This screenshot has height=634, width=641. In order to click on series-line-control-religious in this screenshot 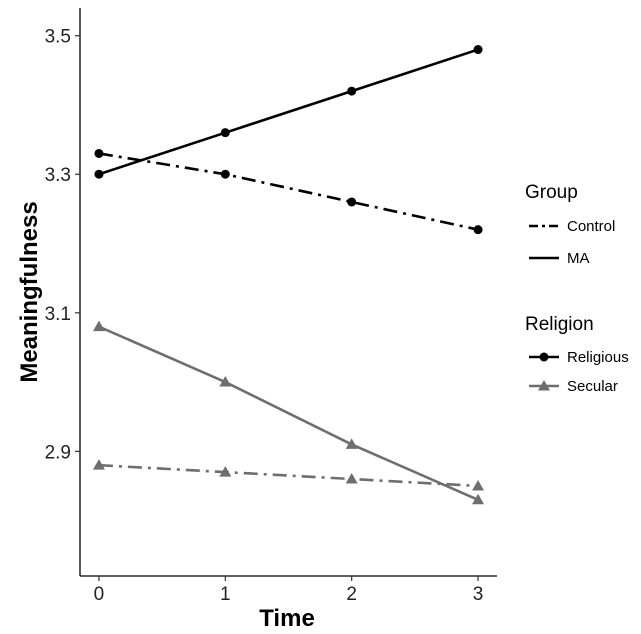, I will do `click(288, 191)`.